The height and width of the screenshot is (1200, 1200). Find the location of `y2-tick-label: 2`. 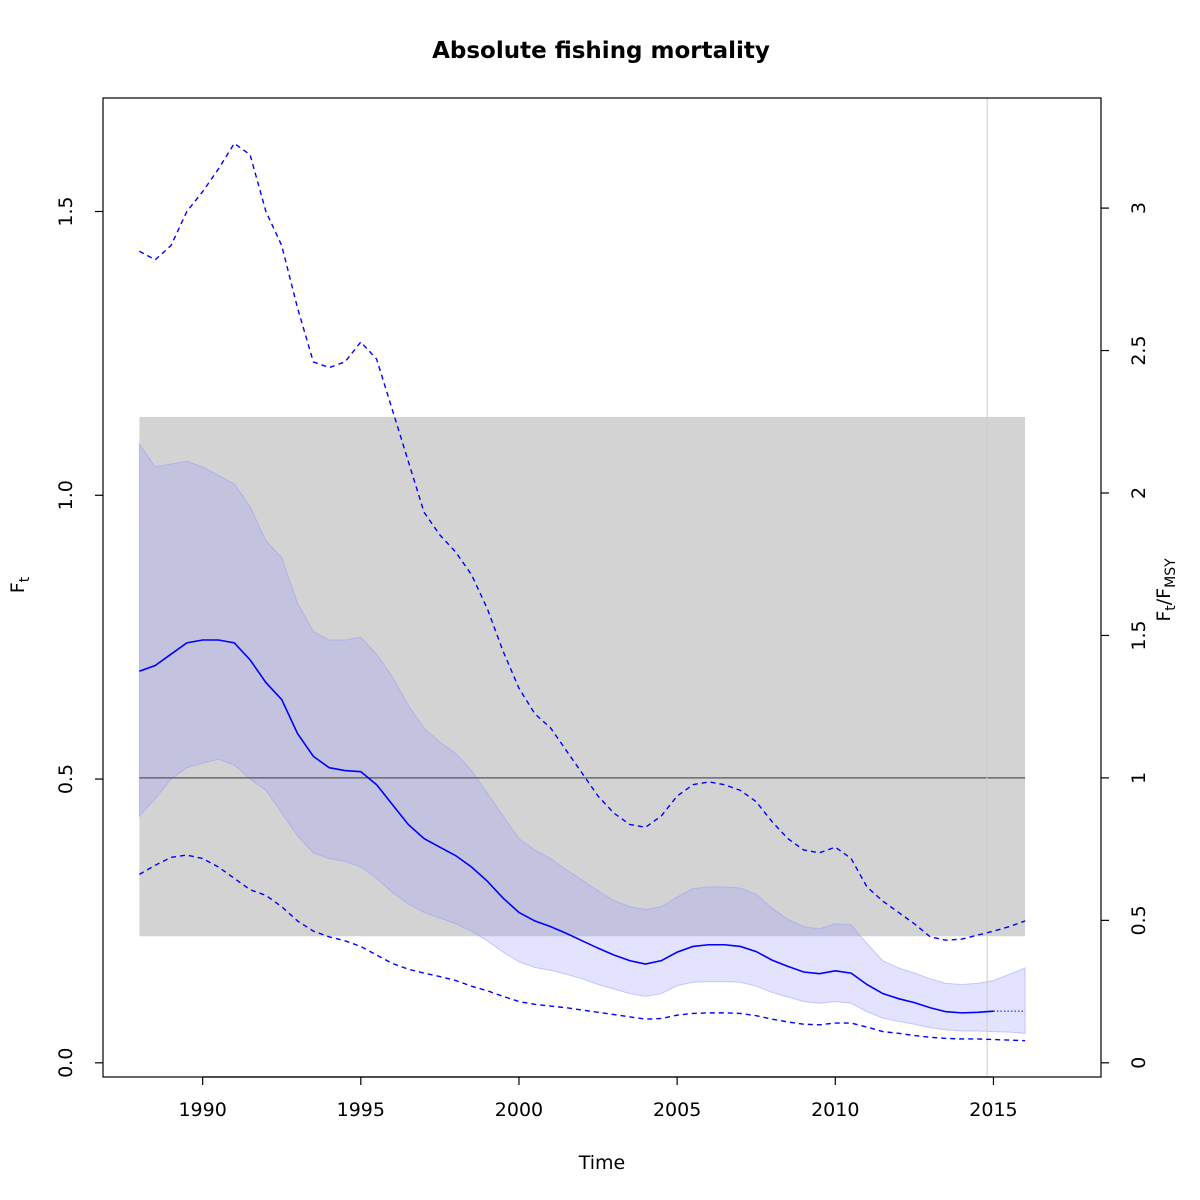

y2-tick-label: 2 is located at coordinates (1139, 493).